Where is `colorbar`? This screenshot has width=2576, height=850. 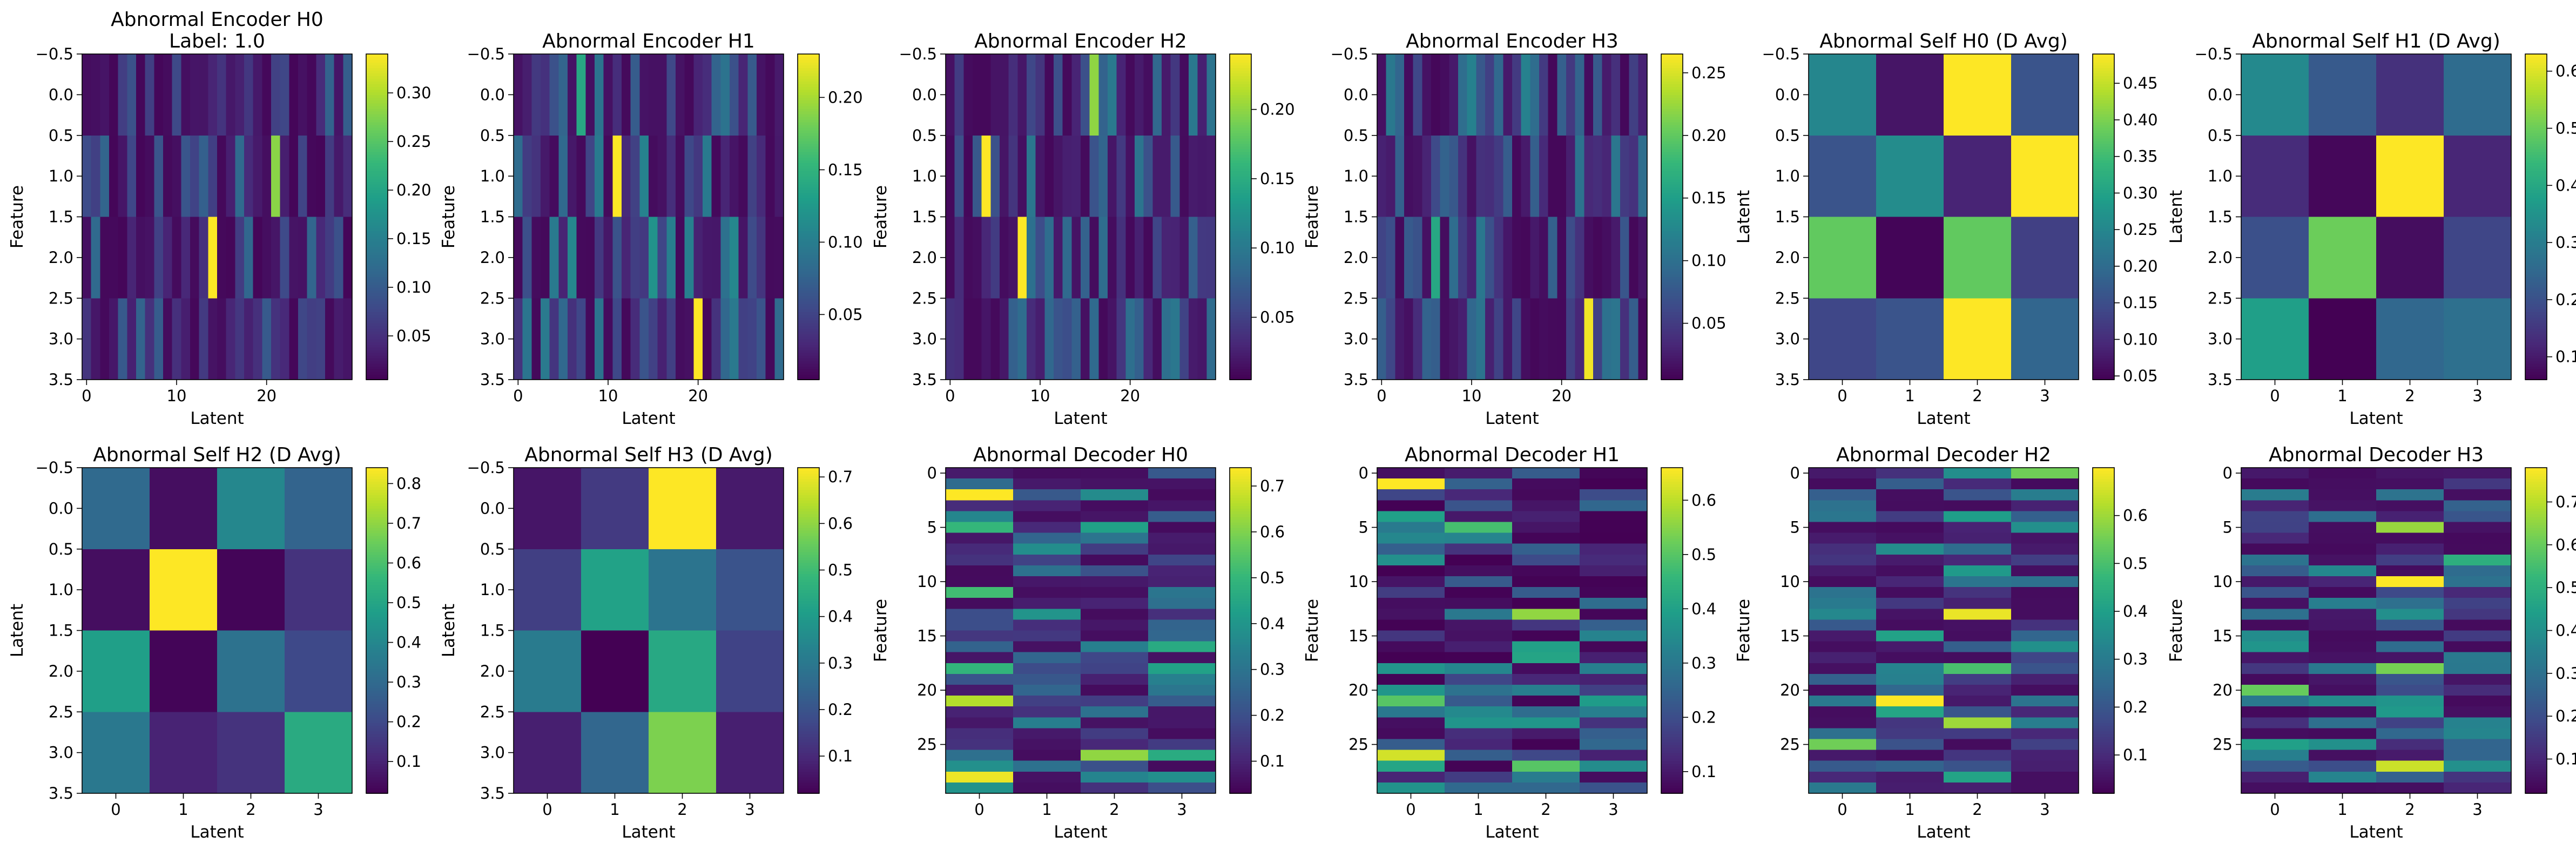
colorbar is located at coordinates (1240, 631).